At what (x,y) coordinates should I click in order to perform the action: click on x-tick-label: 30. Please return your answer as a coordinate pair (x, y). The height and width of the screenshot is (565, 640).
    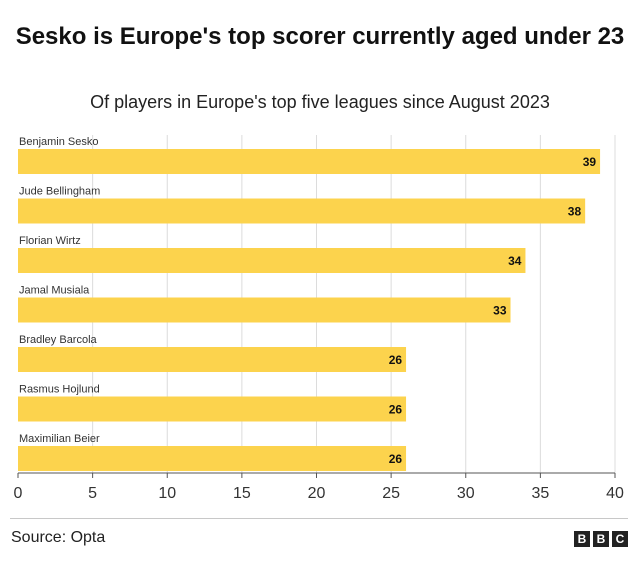
    Looking at the image, I should click on (466, 493).